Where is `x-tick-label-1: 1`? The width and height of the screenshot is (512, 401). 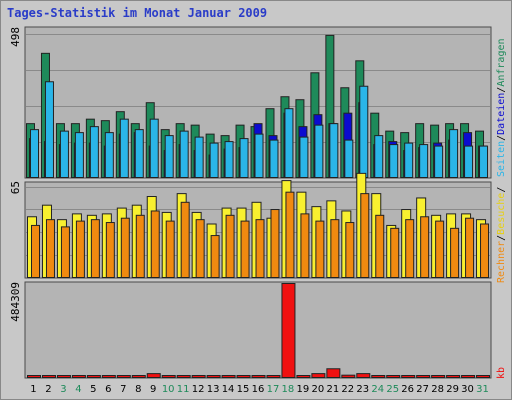 x-tick-label-1: 1 is located at coordinates (33, 389).